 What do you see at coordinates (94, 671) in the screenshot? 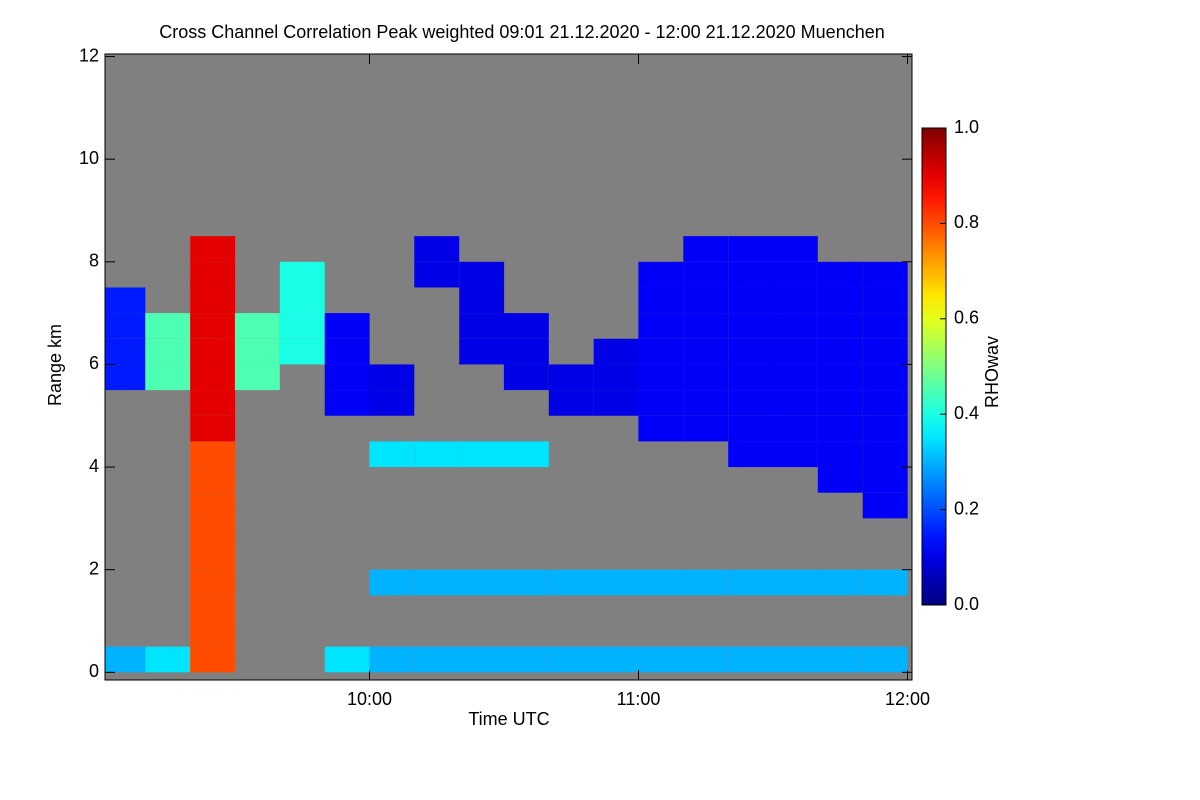
I see `y-tick-label: 0` at bounding box center [94, 671].